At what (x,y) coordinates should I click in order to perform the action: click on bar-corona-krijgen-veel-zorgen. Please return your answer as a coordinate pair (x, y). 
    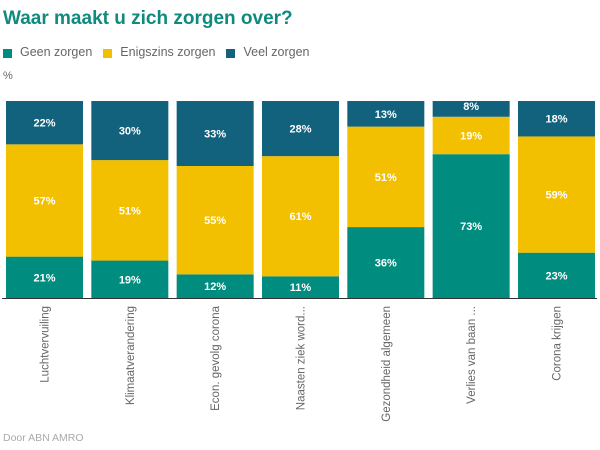
    Looking at the image, I should click on (556, 119).